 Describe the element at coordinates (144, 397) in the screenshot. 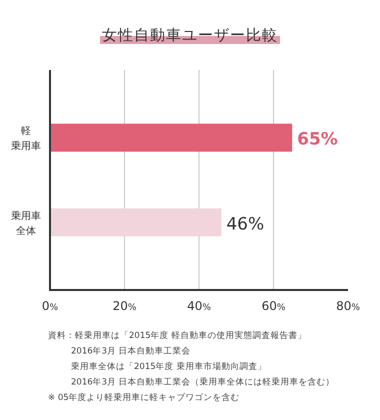

I see `text: ※ 05年度より軽乗用車に軽キャブワゴンを含む` at that location.